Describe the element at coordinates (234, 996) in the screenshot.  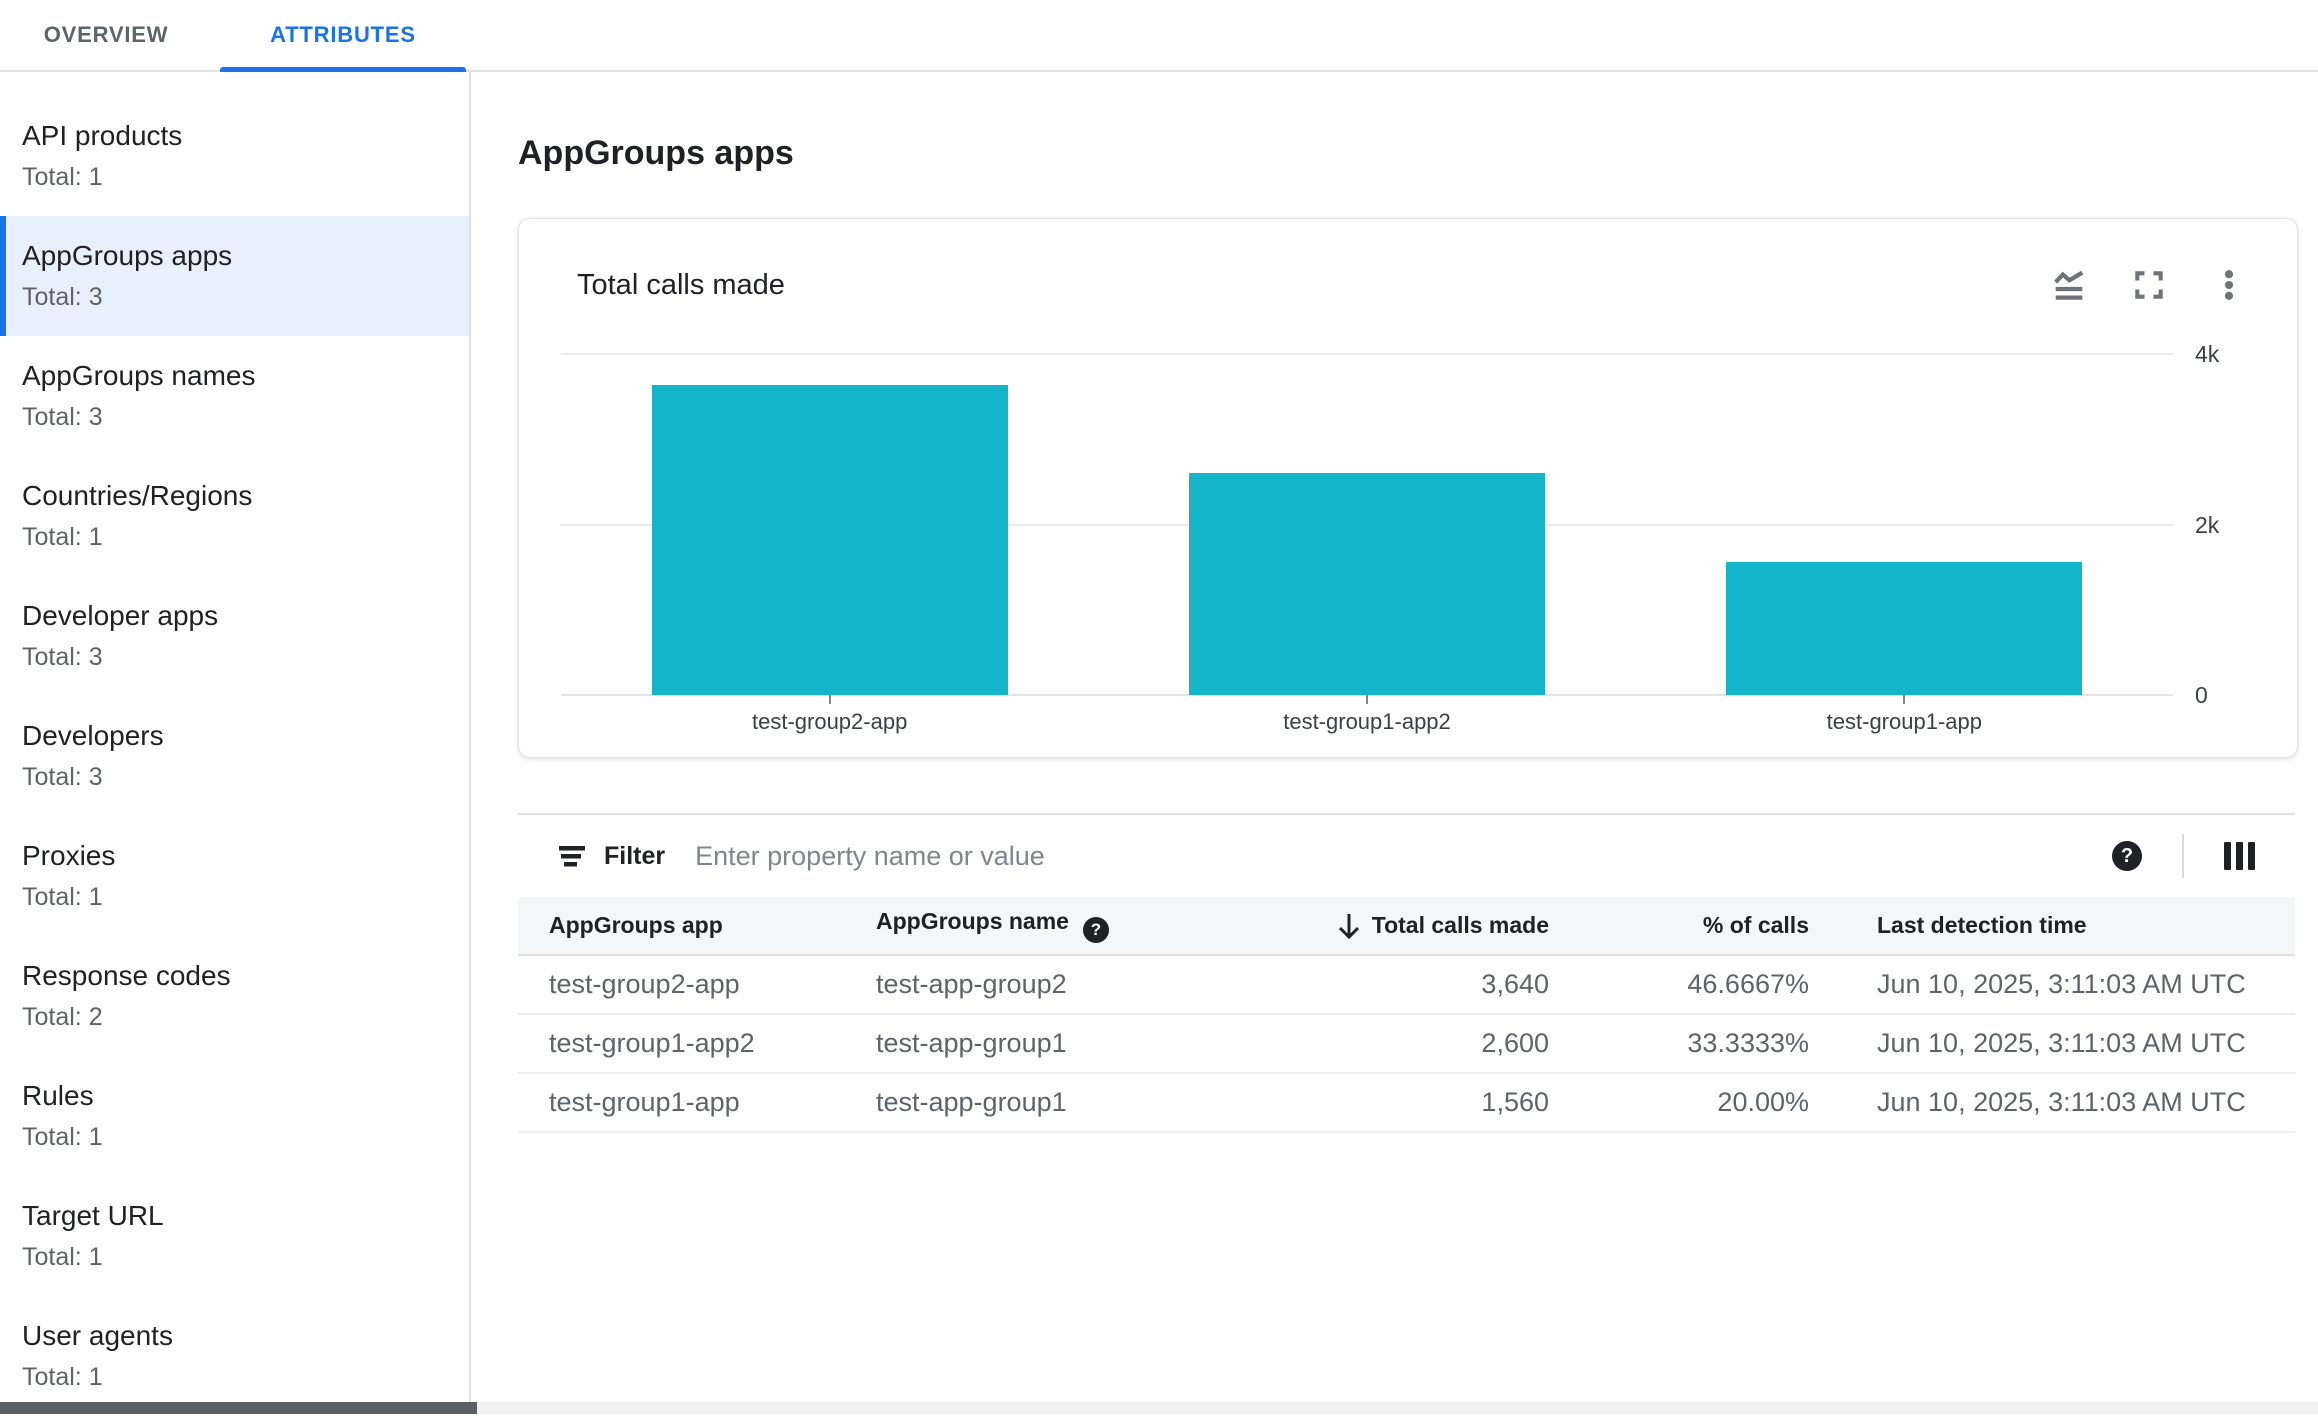
I see `sidebar-item-response-codes: Response codes Total: 2` at that location.